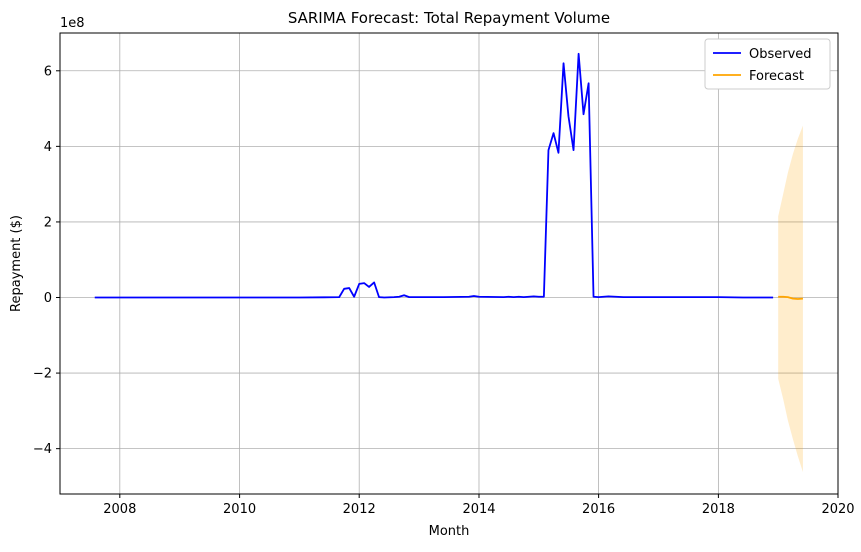 The height and width of the screenshot is (552, 861). I want to click on y-tick-label: 2, so click(48, 222).